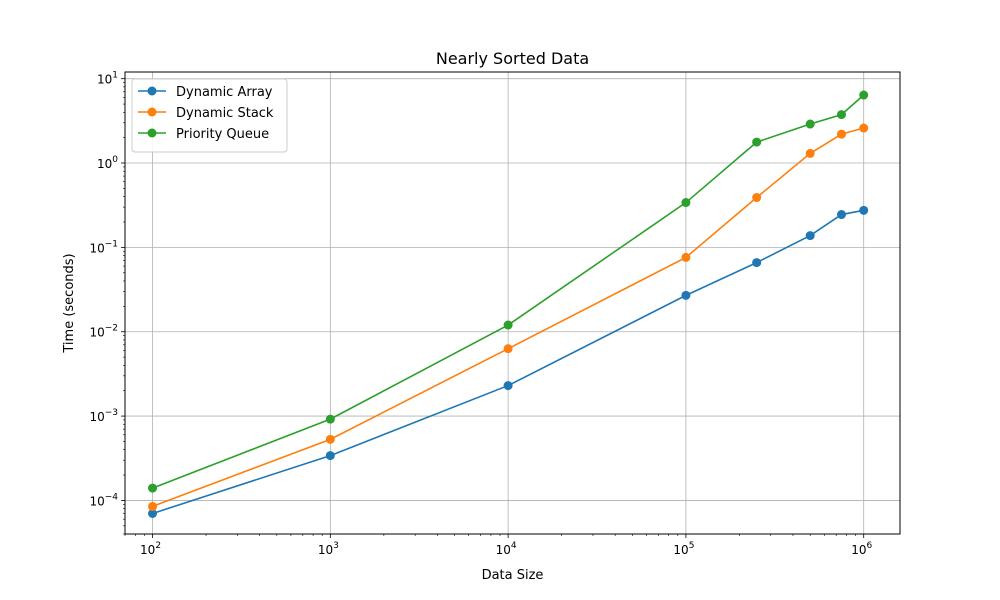 Image resolution: width=1000 pixels, height=600 pixels. I want to click on x-tick-label: 10⁵, so click(683, 549).